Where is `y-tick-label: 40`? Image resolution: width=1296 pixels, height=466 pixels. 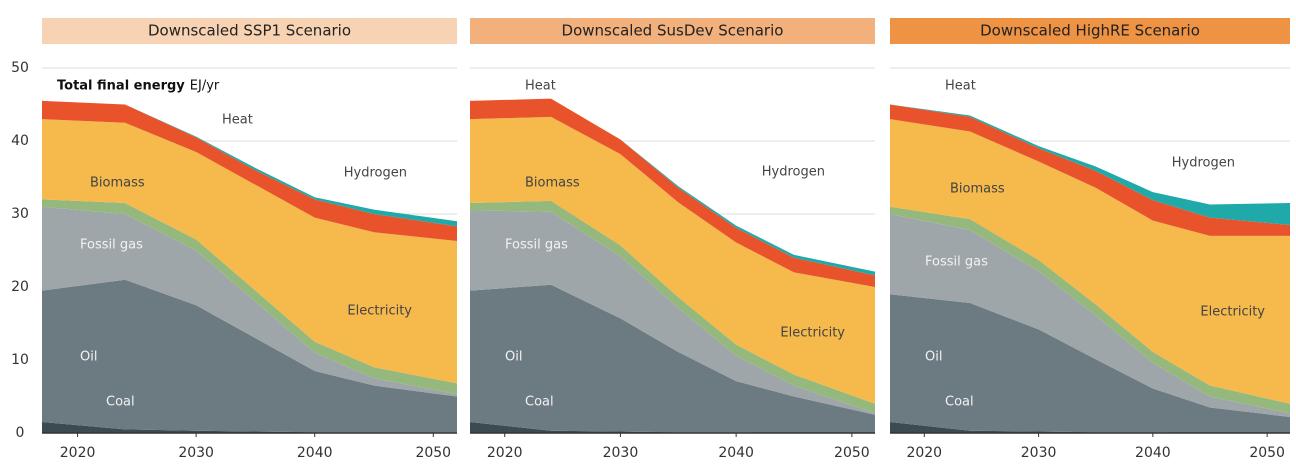 y-tick-label: 40 is located at coordinates (20, 141).